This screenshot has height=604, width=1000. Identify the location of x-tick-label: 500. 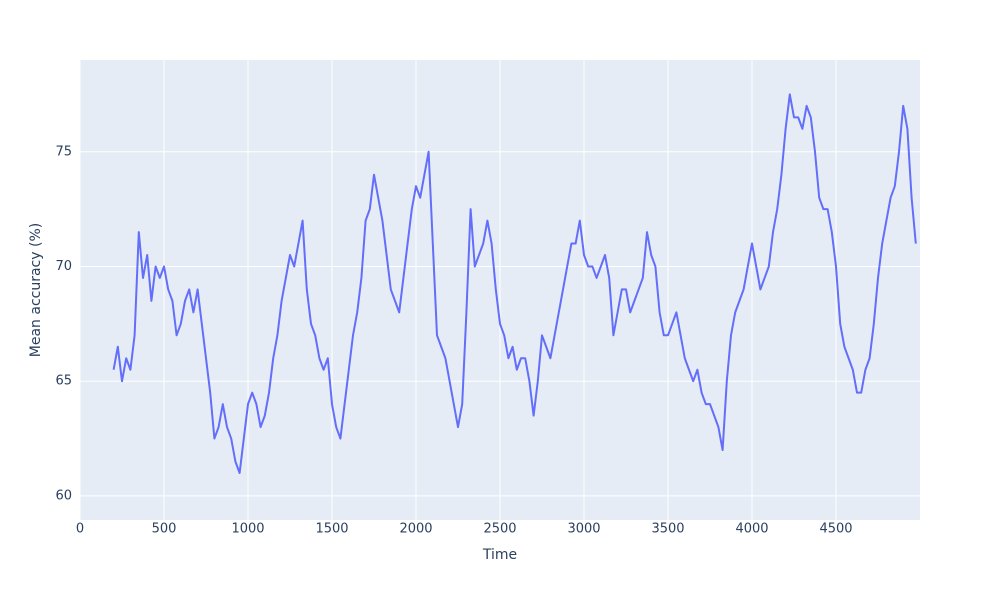
(164, 529).